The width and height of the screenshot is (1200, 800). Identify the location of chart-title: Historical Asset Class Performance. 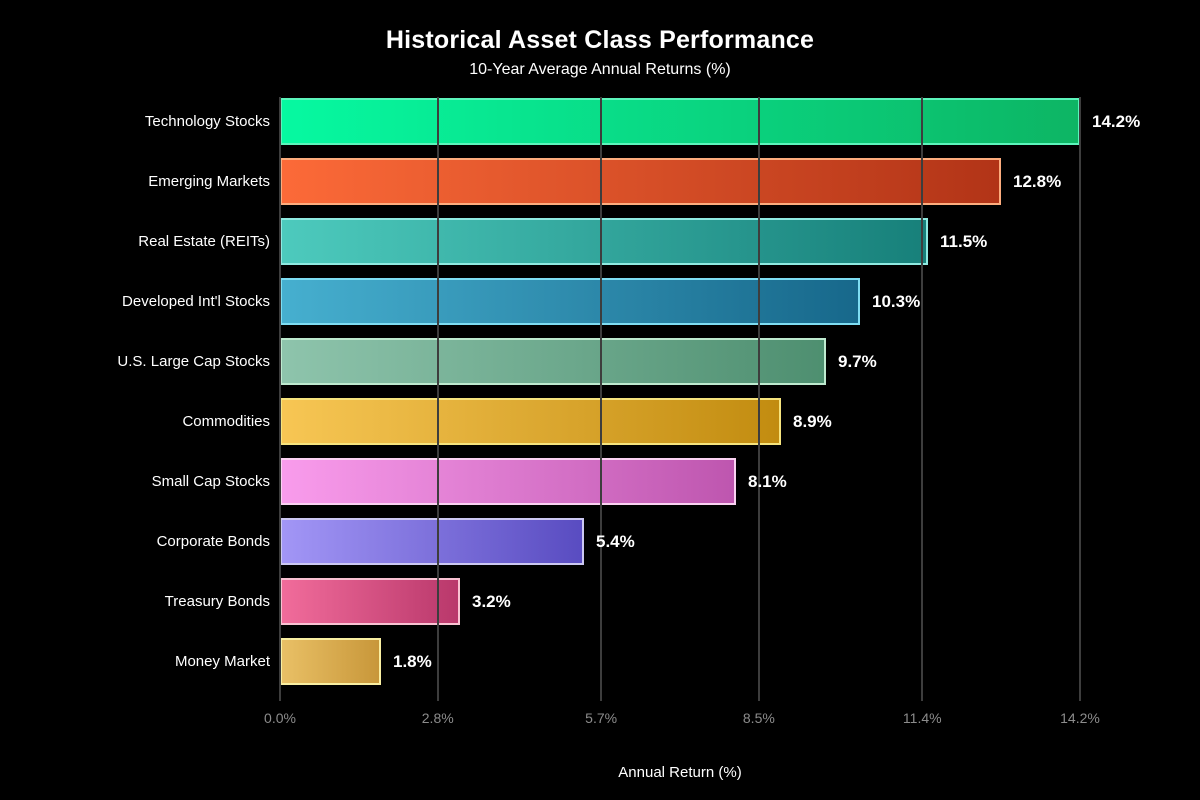
(600, 40).